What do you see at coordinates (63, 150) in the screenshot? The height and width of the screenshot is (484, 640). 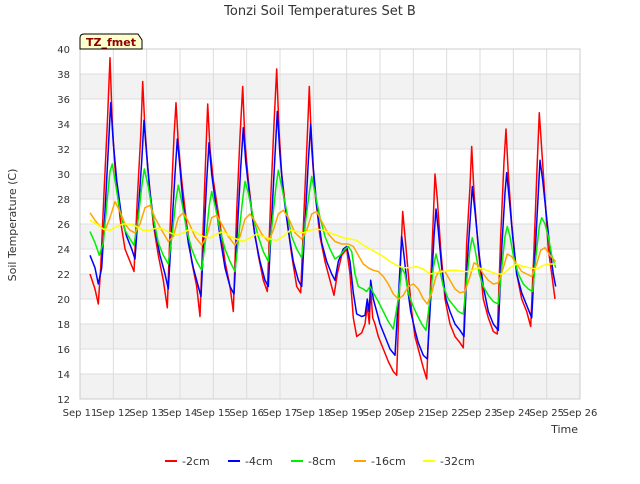 I see `y-tick-label: 32` at bounding box center [63, 150].